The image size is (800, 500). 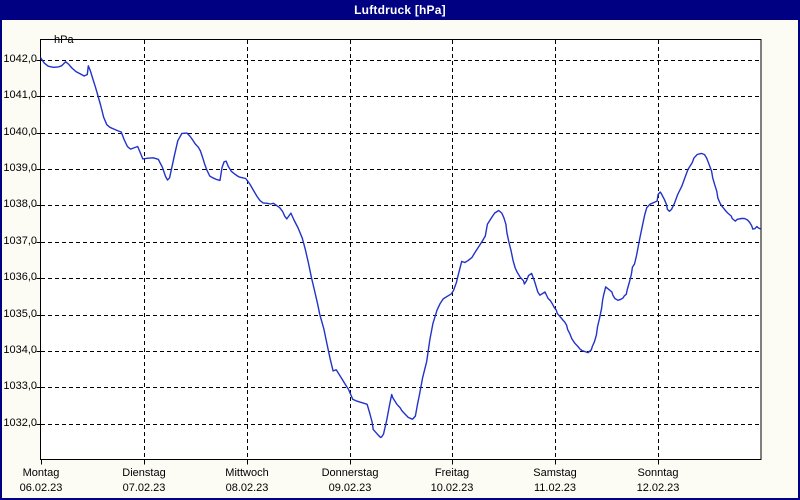 What do you see at coordinates (20, 168) in the screenshot?
I see `y-axis-label: 1039,0` at bounding box center [20, 168].